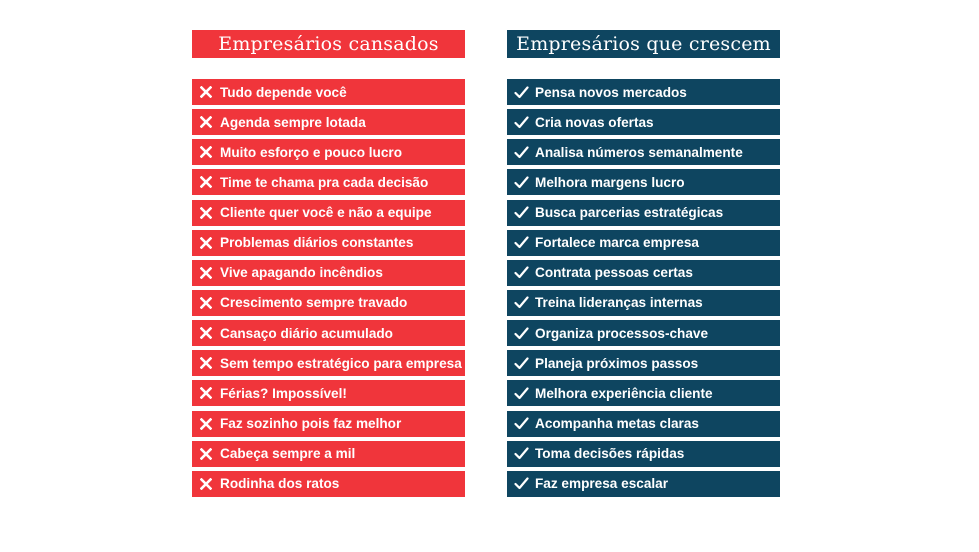  I want to click on tired-list-item: Vive apagando incêndios, so click(328, 272).